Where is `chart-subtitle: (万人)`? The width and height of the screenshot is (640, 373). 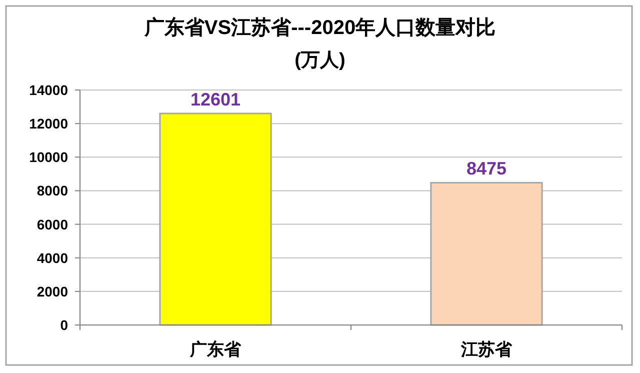 chart-subtitle: (万人) is located at coordinates (320, 60).